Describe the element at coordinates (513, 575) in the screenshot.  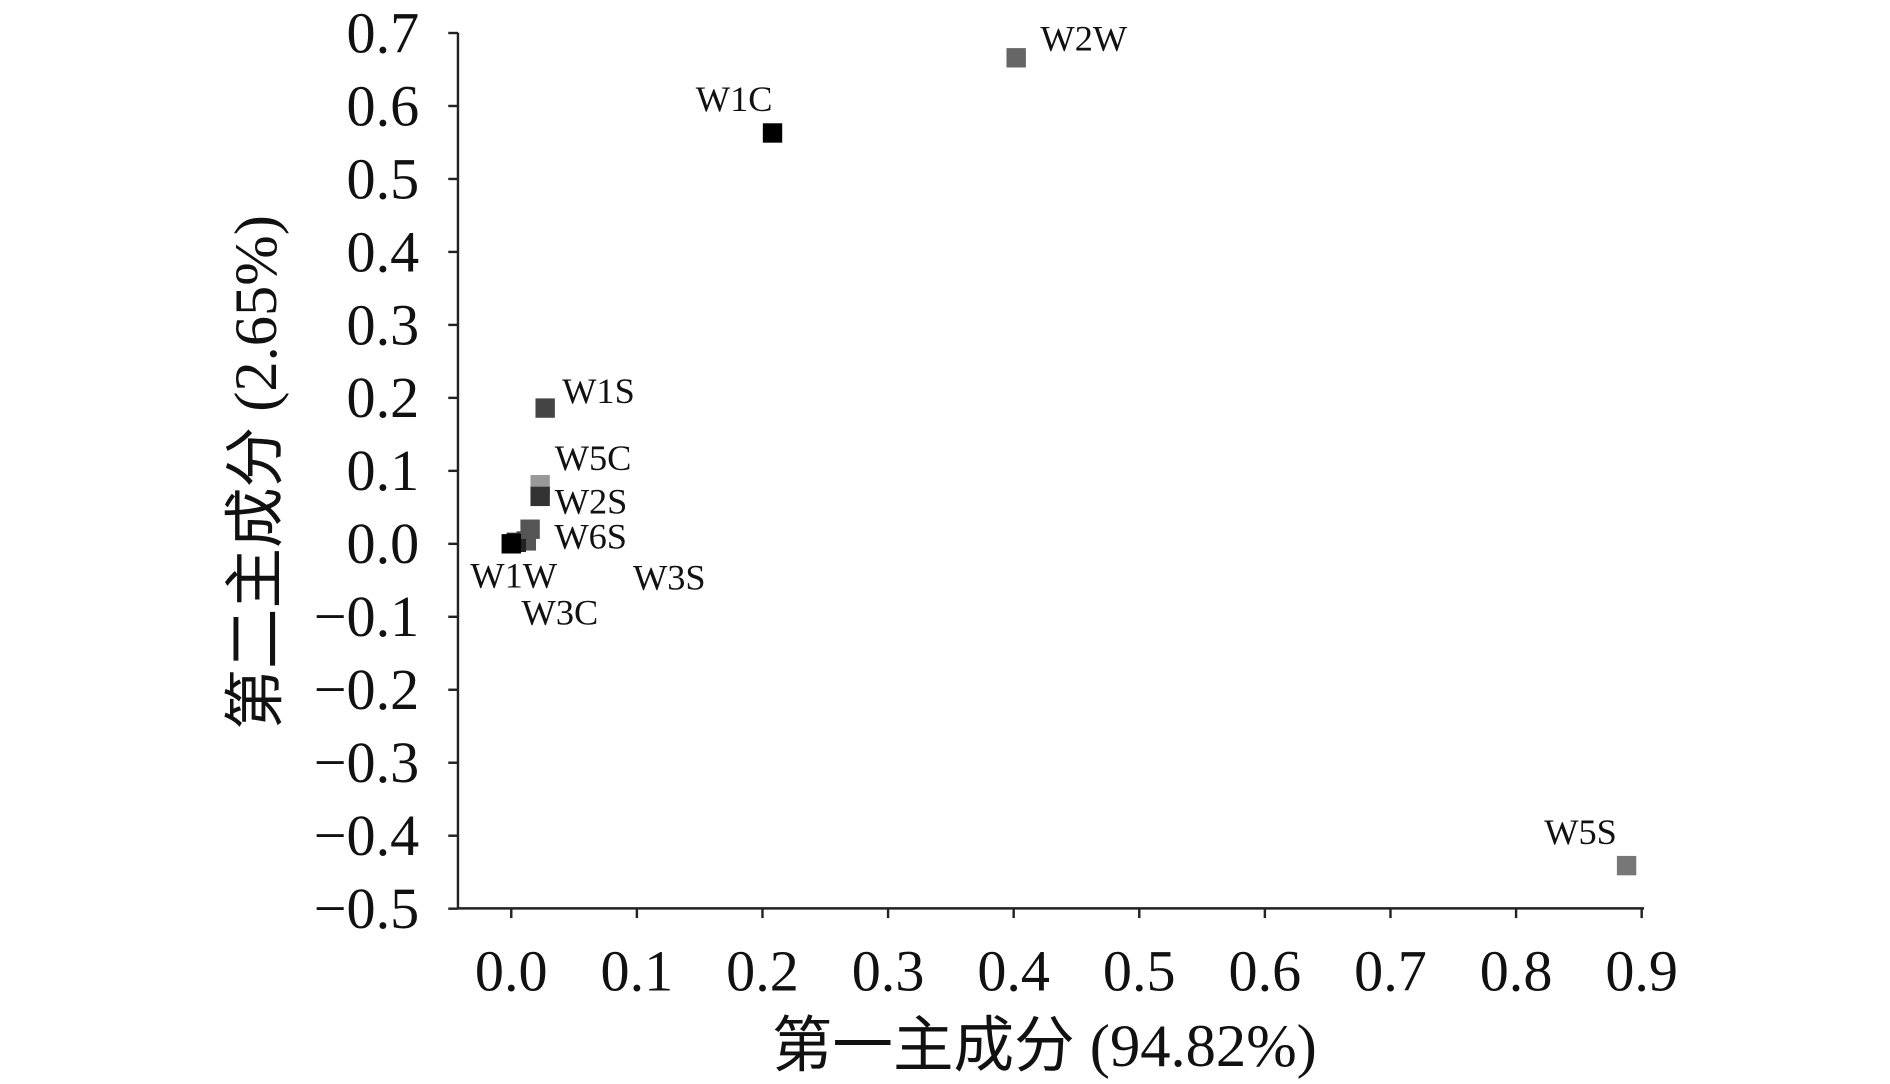
I see `point-label: W1W` at that location.